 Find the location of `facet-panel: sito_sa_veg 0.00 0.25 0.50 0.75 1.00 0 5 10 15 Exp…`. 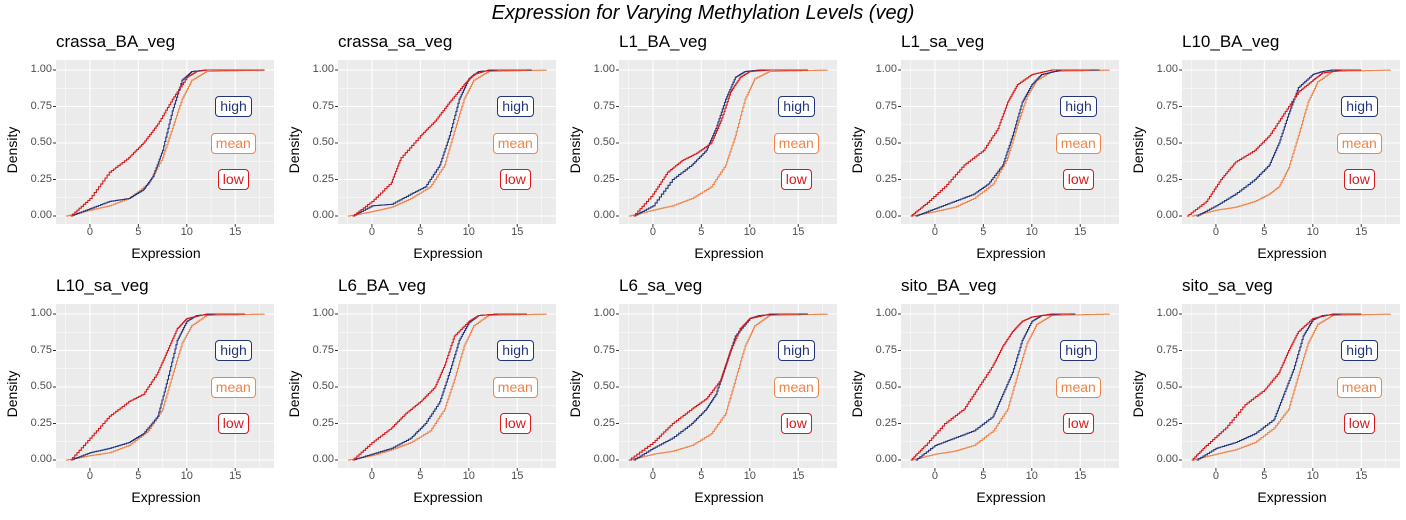

facet-panel: sito_sa_veg 0.00 0.25 0.50 0.75 1.00 0 5 10 15 Exp… is located at coordinates (1266, 398).